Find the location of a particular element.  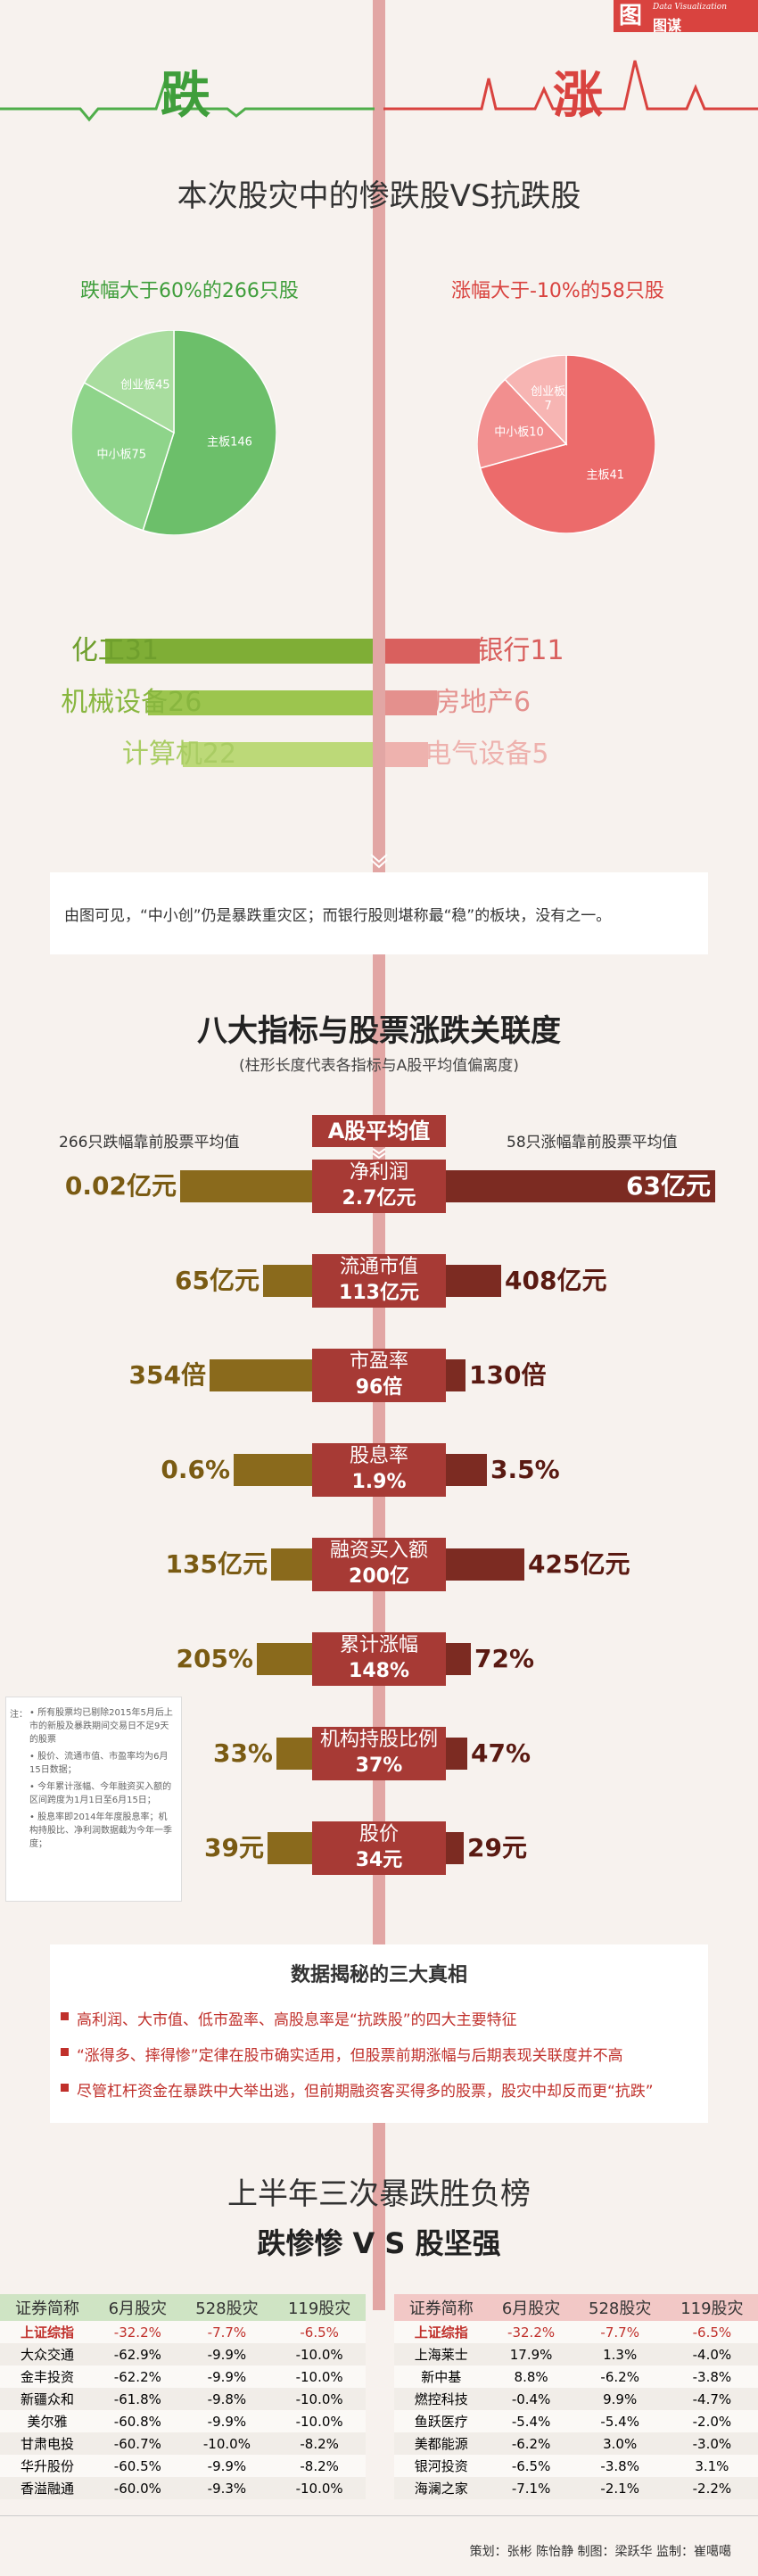

indicator-average-value: 1.9% is located at coordinates (379, 1482).